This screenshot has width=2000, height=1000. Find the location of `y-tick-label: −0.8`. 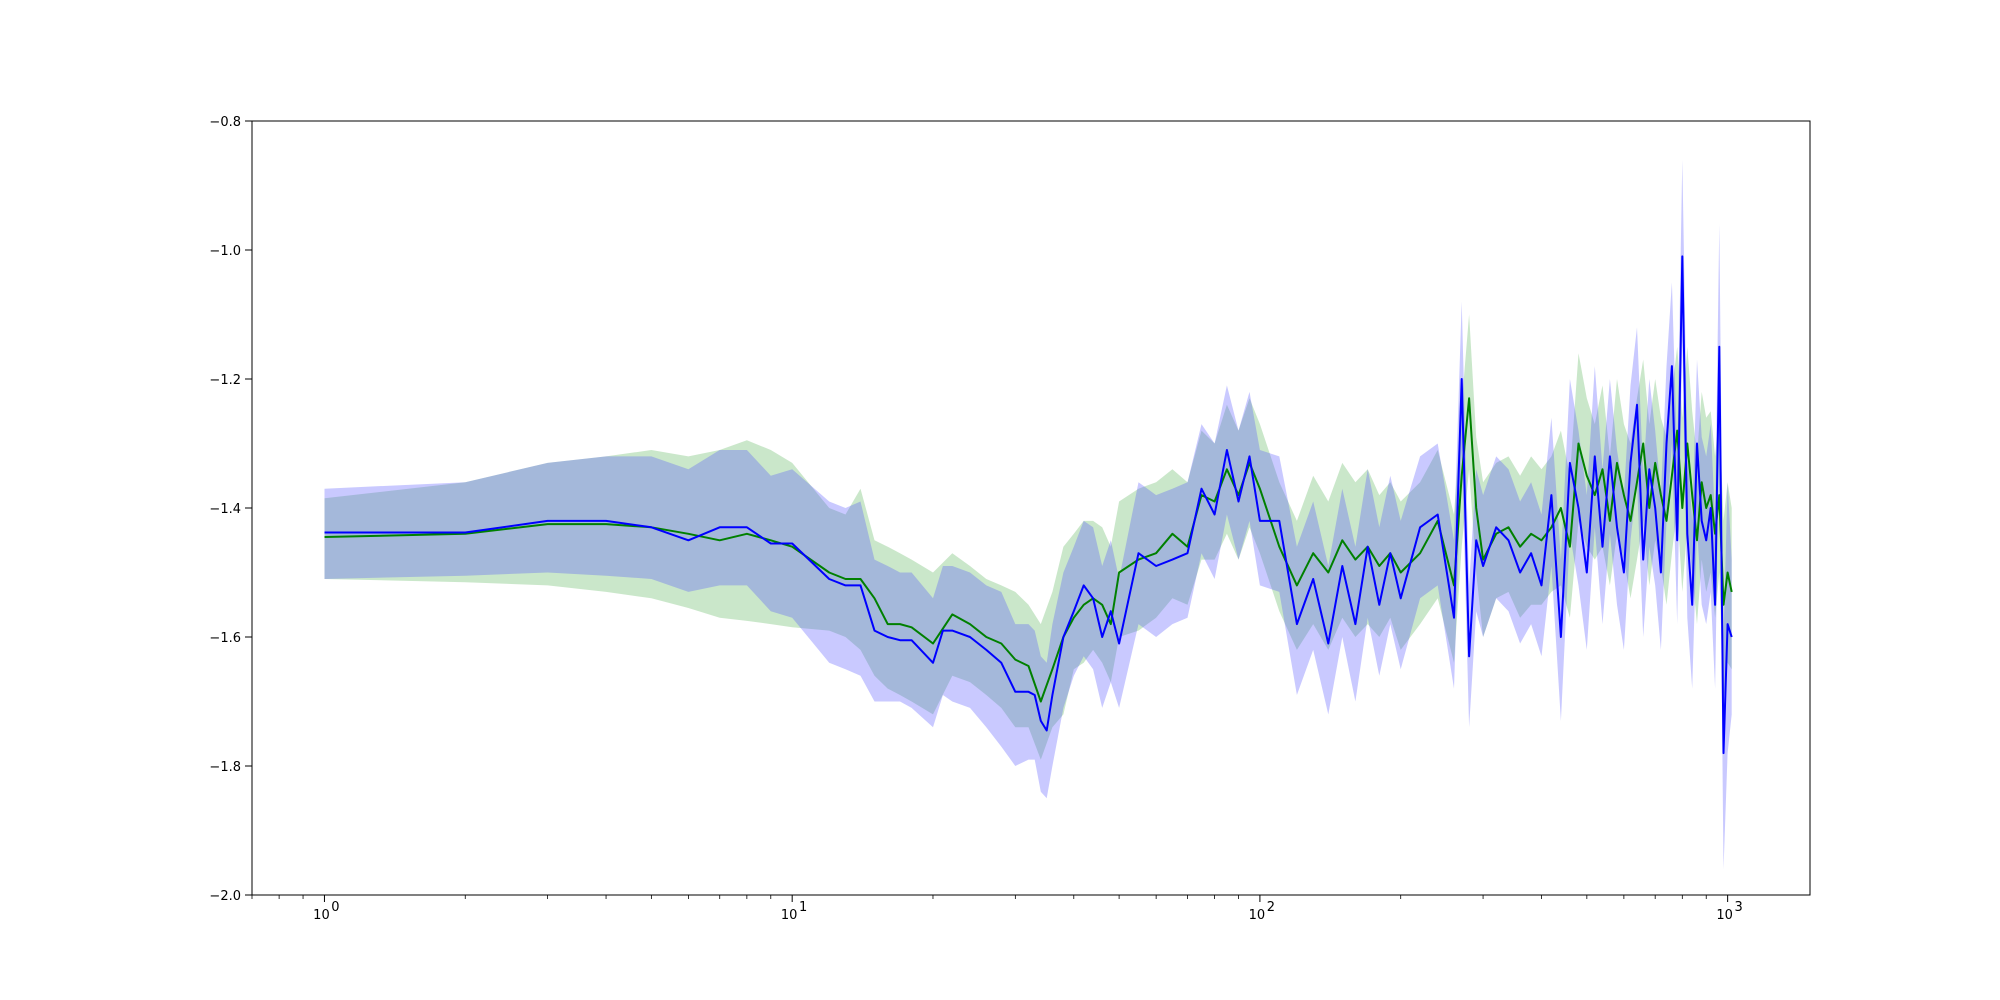

y-tick-label: −0.8 is located at coordinates (225, 122).